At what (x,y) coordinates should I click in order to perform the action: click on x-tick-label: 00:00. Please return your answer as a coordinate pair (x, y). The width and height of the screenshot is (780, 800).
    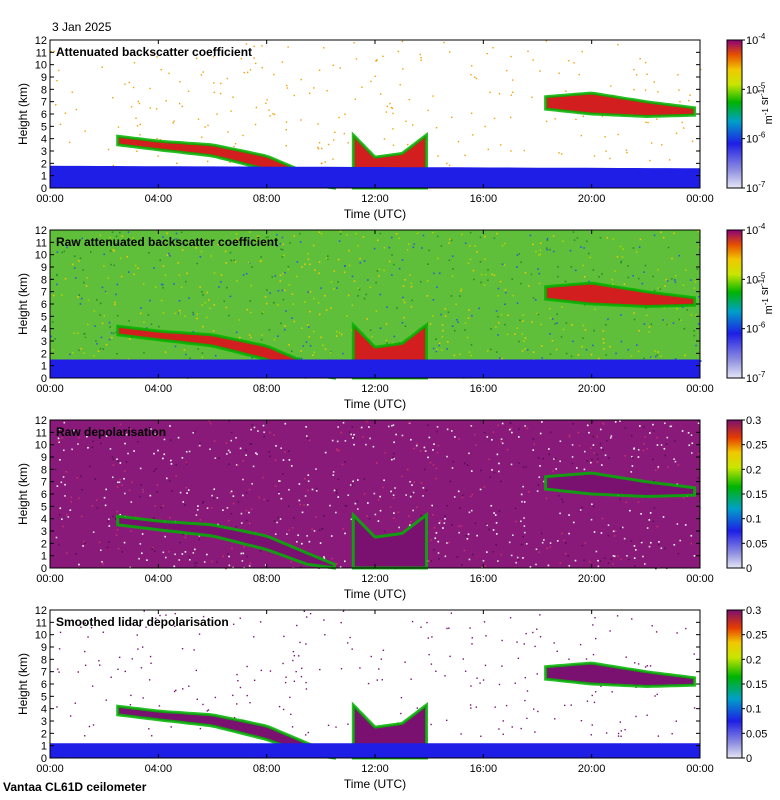
    Looking at the image, I should click on (700, 769).